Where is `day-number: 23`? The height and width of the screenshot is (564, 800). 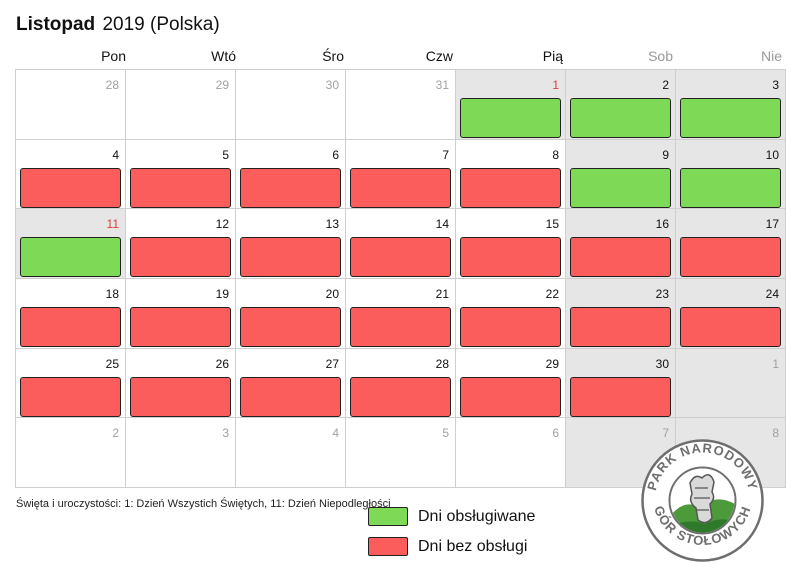
day-number: 23 is located at coordinates (662, 293).